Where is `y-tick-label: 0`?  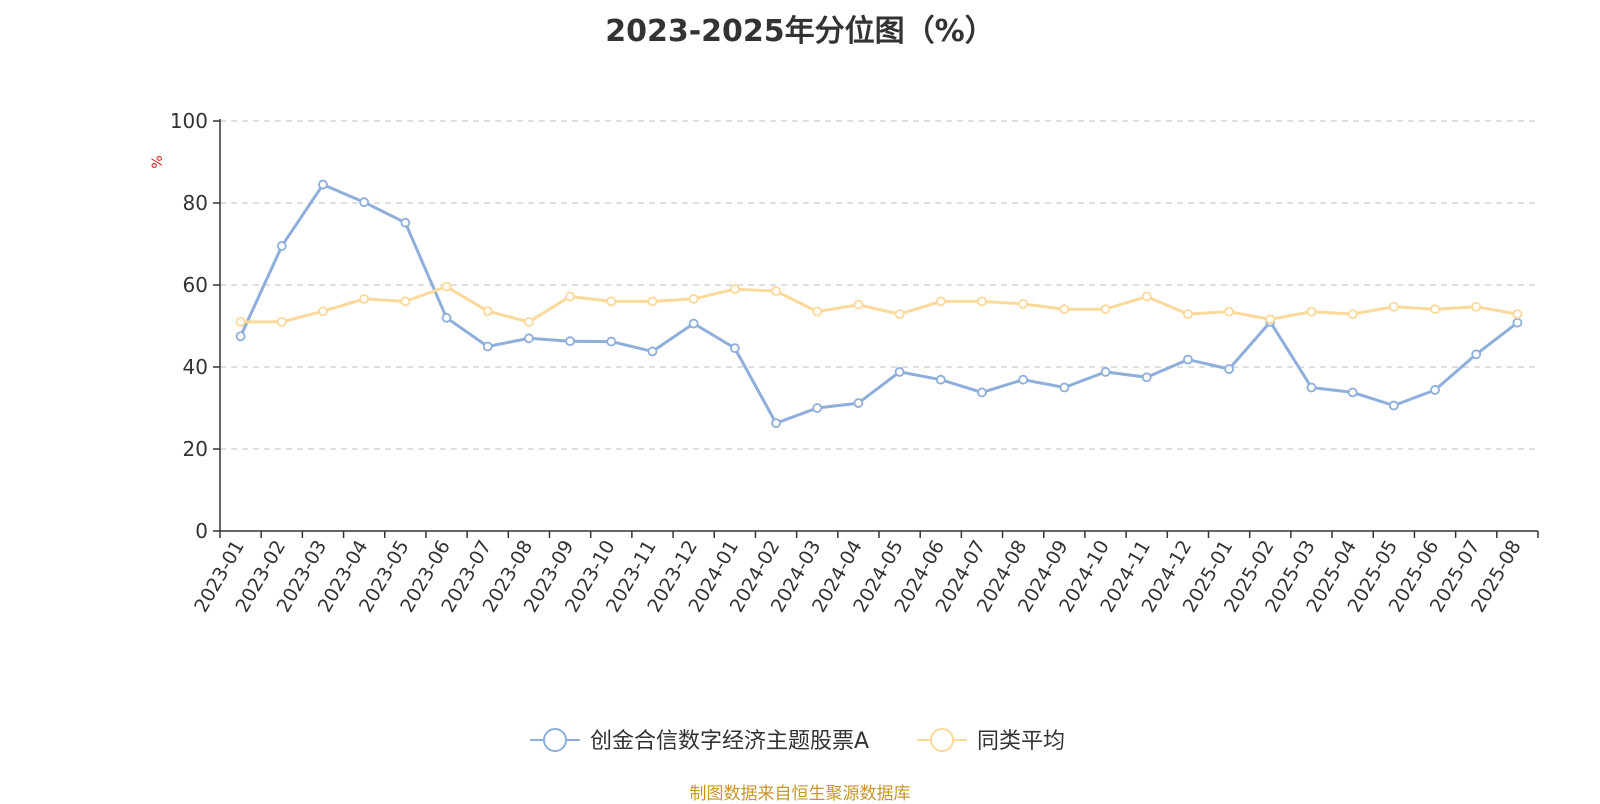
y-tick-label: 0 is located at coordinates (201, 531).